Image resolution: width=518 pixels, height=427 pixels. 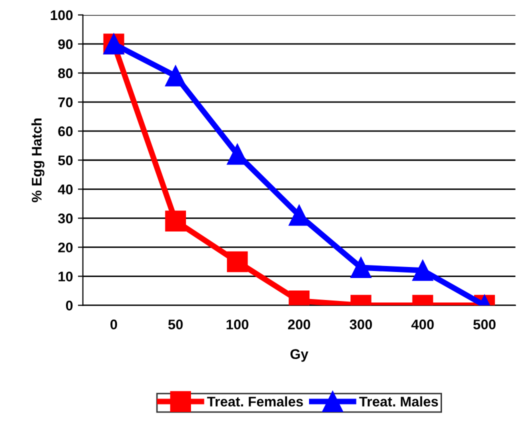 What do you see at coordinates (299, 325) in the screenshot?
I see `x-tick-label: 200` at bounding box center [299, 325].